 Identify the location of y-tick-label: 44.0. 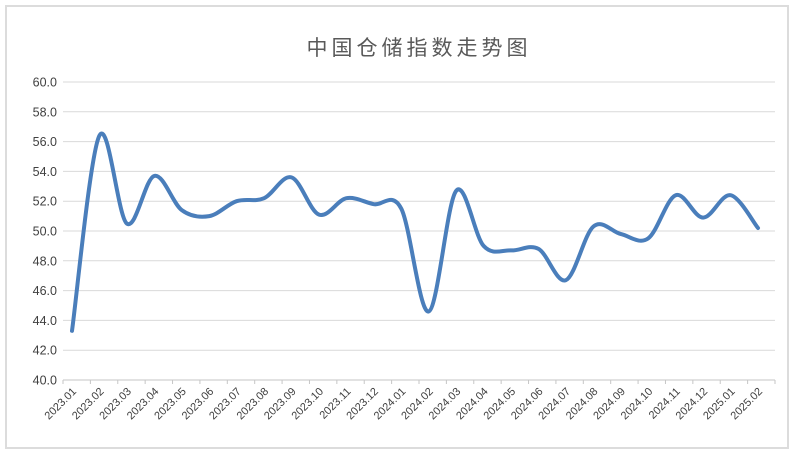
(45, 321).